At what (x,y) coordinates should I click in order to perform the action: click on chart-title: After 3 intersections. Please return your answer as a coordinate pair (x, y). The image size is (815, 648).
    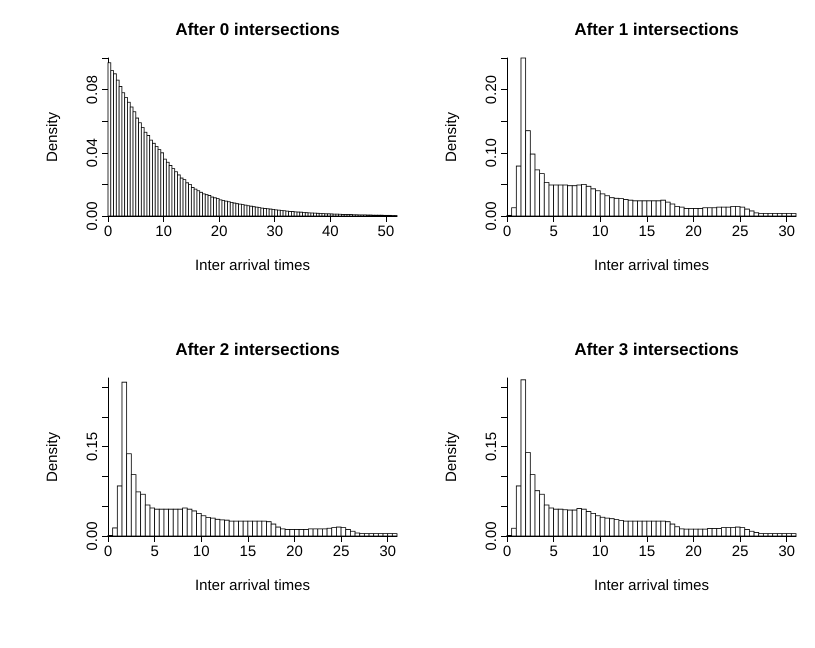
    Looking at the image, I should click on (656, 349).